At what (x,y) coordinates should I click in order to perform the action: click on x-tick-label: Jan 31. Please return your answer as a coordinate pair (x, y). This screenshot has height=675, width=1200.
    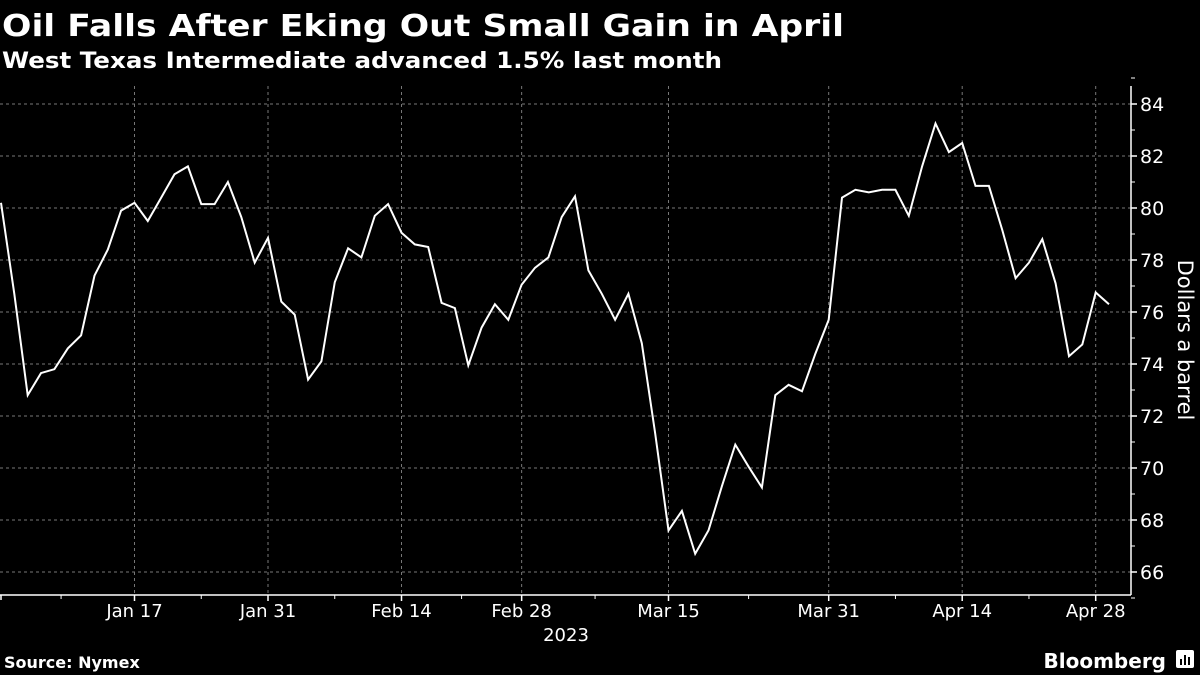
    Looking at the image, I should click on (267, 611).